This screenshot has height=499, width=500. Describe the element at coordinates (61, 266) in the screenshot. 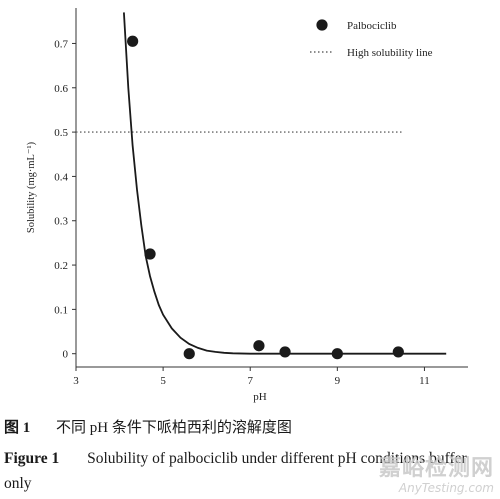

I see `y-tick-label: 0.2` at that location.